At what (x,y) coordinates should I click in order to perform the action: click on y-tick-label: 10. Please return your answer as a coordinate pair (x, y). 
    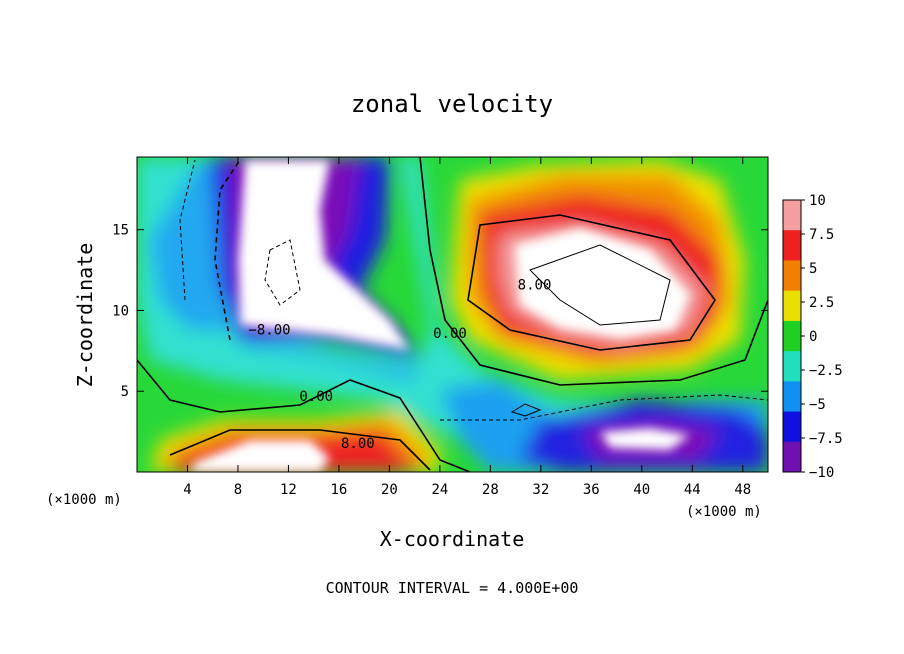
    Looking at the image, I should click on (120, 311).